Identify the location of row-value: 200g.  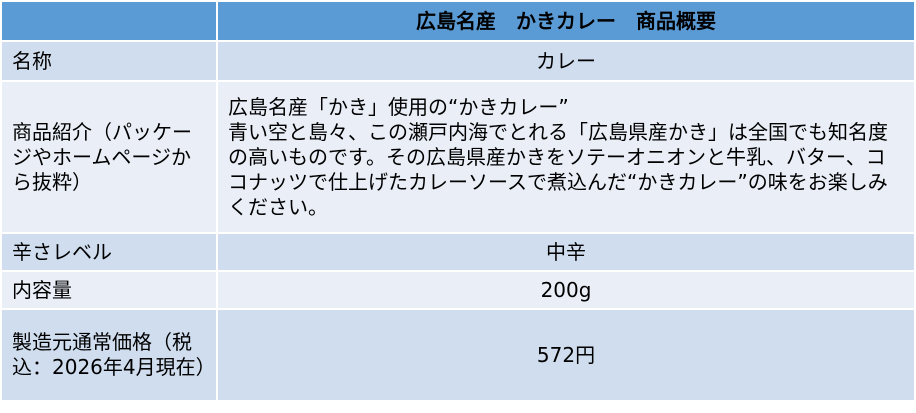
(566, 290).